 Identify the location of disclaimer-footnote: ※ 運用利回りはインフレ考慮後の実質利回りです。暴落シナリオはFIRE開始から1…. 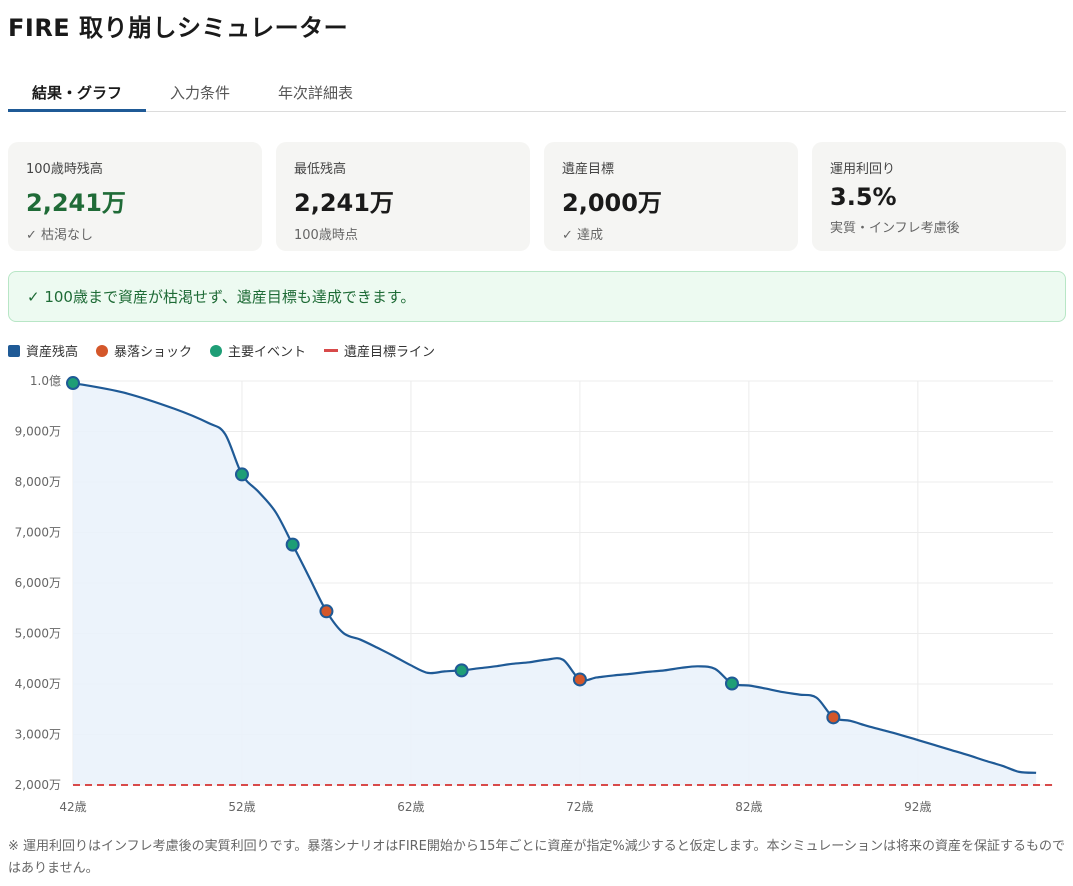
(536, 857).